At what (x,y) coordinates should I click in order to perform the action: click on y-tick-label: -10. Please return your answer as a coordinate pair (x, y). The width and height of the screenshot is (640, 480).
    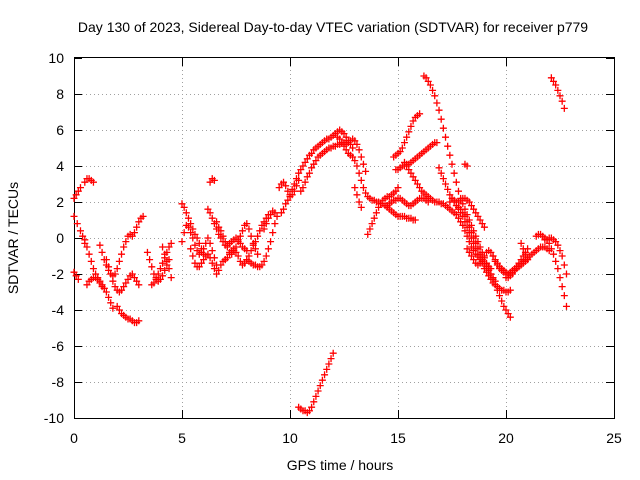
    Looking at the image, I should click on (54, 418).